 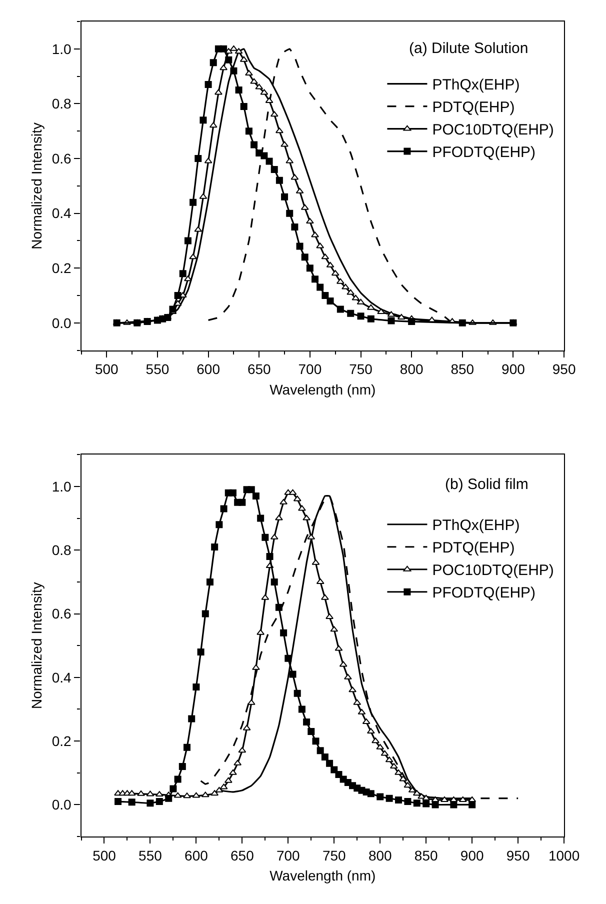 What do you see at coordinates (564, 855) in the screenshot?
I see `x-tick-label: 1000` at bounding box center [564, 855].